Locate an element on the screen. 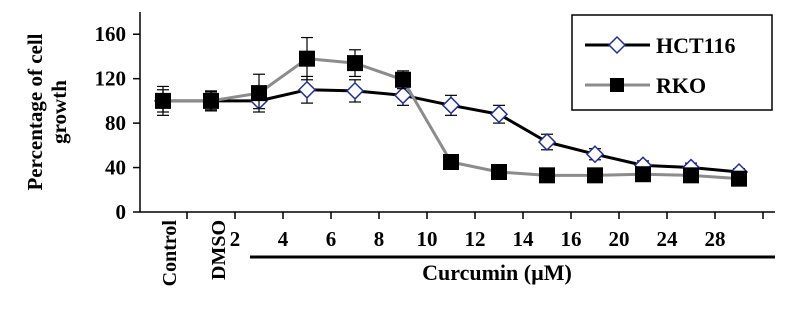  legend-label-hct116: HCT116 is located at coordinates (695, 45).